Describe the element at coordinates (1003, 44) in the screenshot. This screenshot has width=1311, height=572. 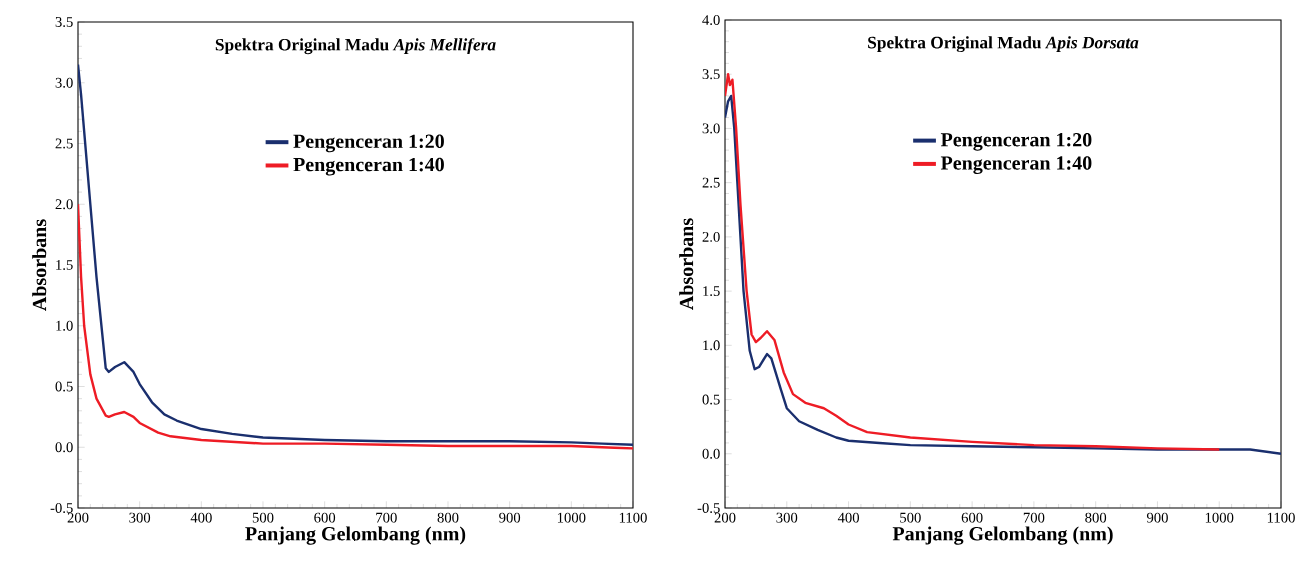
I see `text: Spektra Original Madu Apis Dorsata` at that location.